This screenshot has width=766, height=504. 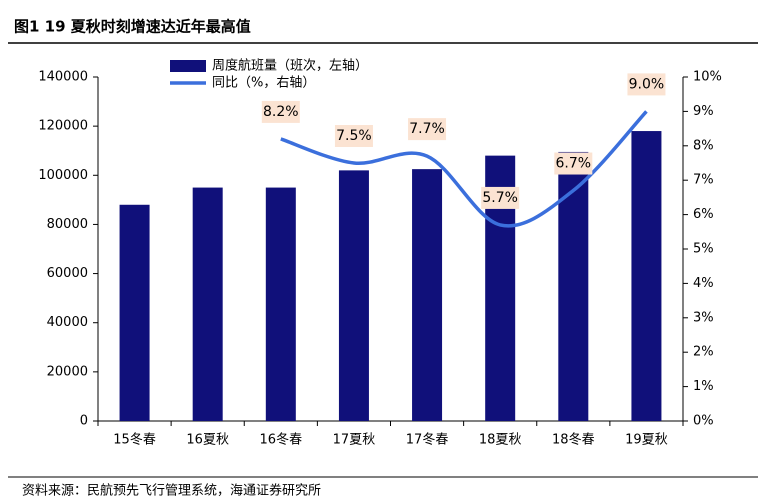 I want to click on source: 资料来源：民航预先飞行管理系统，海通证券研究所, so click(x=171, y=491).